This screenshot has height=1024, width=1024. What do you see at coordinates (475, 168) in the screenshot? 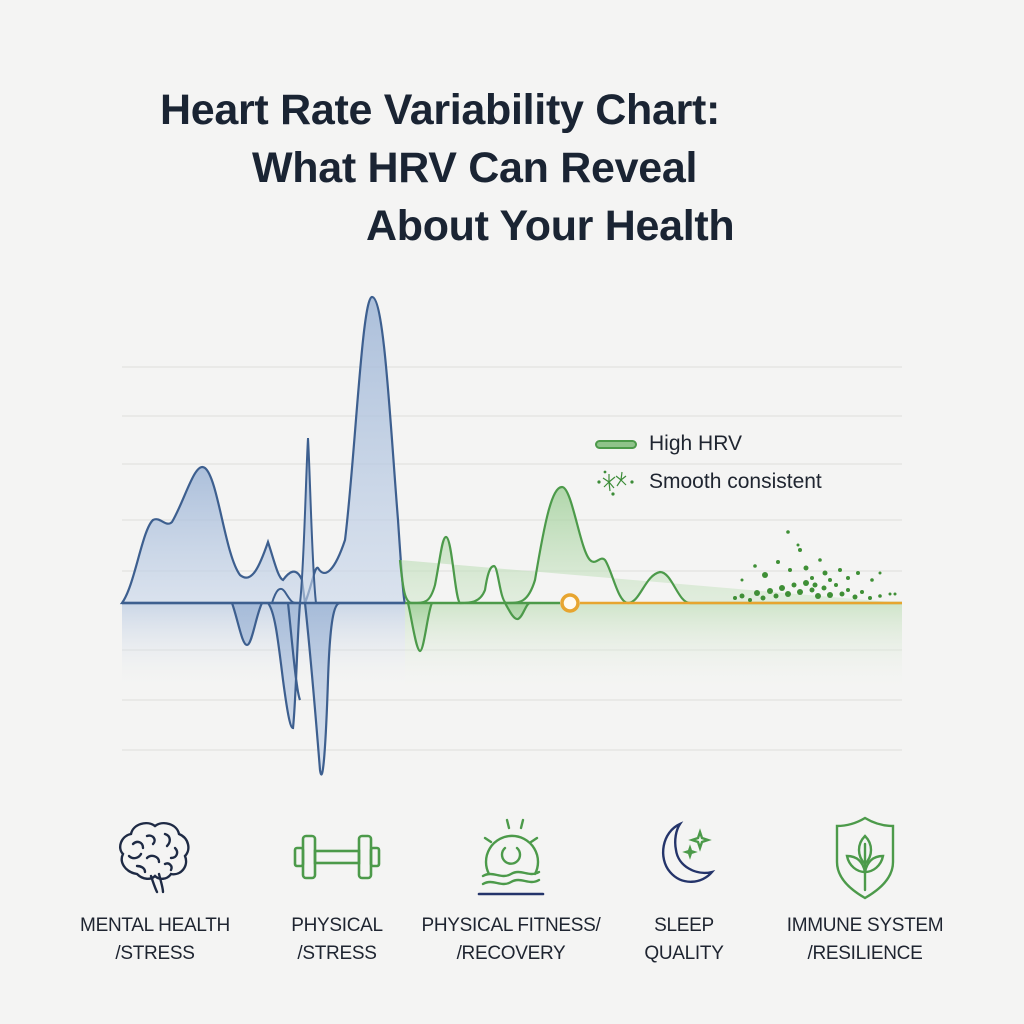
I see `title-line-2: What HRV Can Reveal` at bounding box center [475, 168].